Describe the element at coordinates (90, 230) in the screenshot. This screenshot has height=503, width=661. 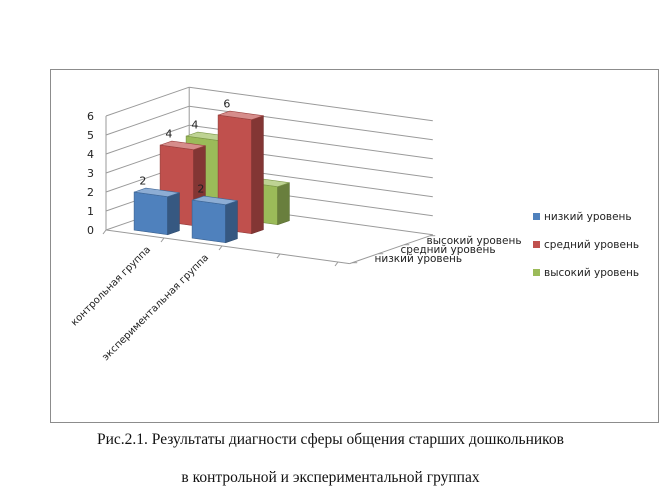
I see `y-tick-label: 0` at that location.